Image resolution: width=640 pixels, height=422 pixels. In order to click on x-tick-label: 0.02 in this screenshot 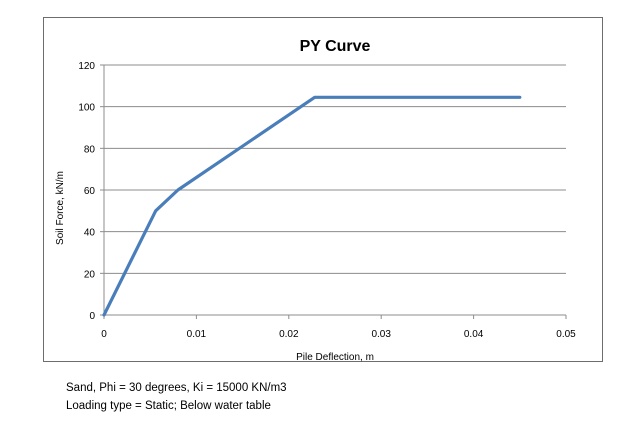, I will do `click(289, 334)`.